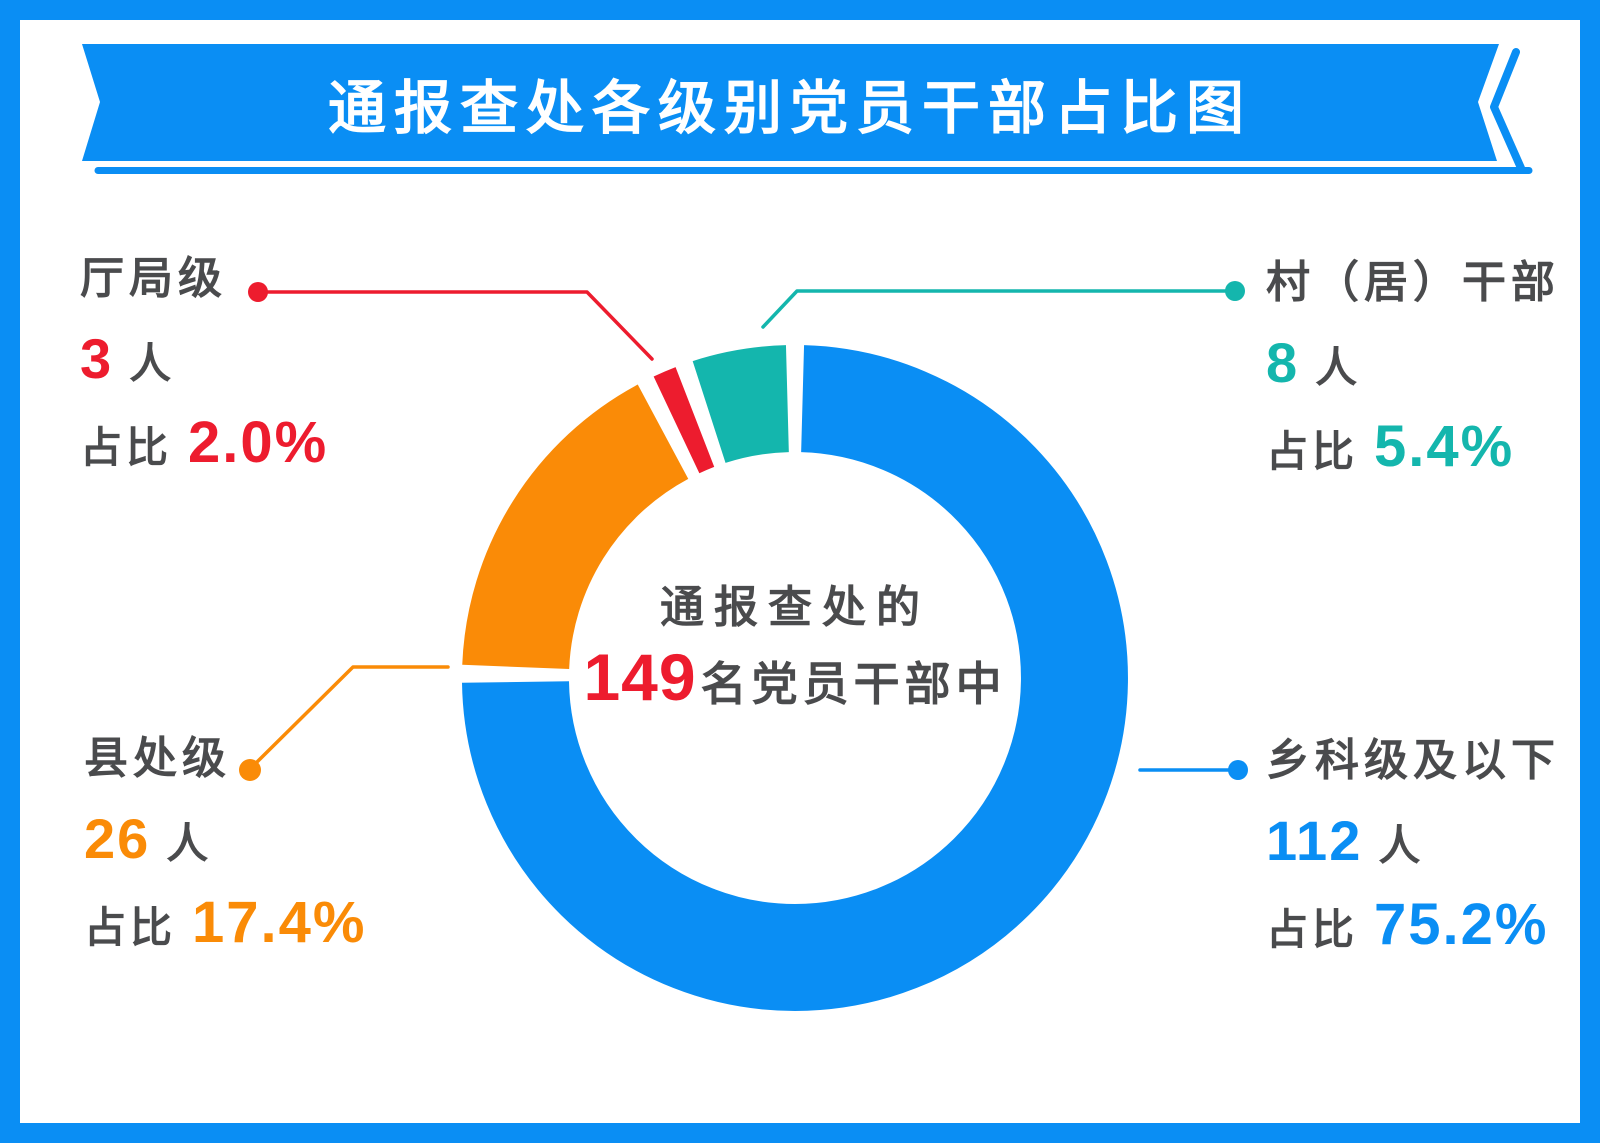  I want to click on callout-name: 村（居）干部, so click(1413, 282).